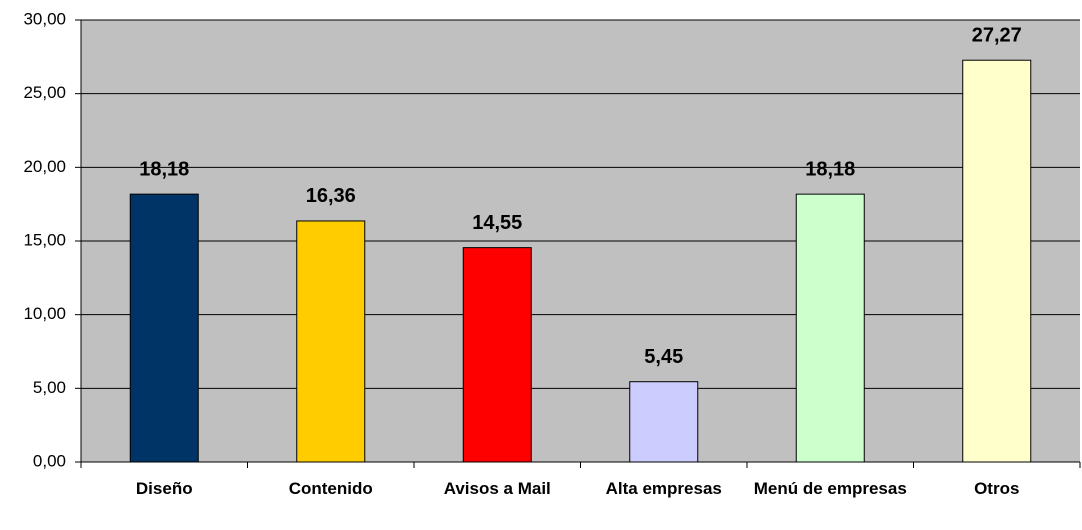  I want to click on x-tick-label: Avisos a Mail, so click(497, 488).